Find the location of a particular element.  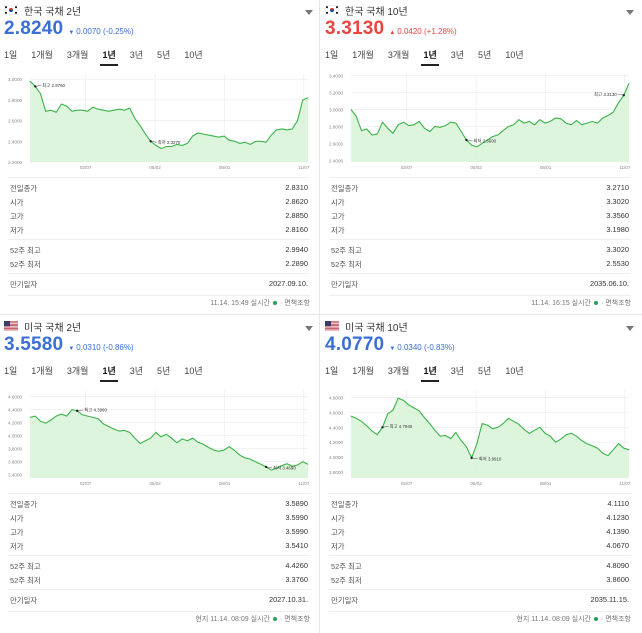

stat-value: 4.1230 is located at coordinates (617, 517).